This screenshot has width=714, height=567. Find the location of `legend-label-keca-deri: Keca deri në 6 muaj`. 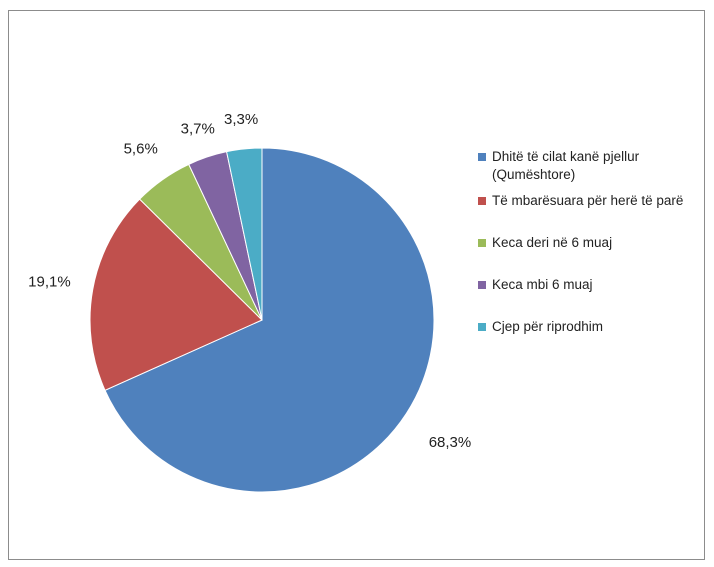

legend-label-keca-deri: Keca deri në 6 muaj is located at coordinates (552, 242).